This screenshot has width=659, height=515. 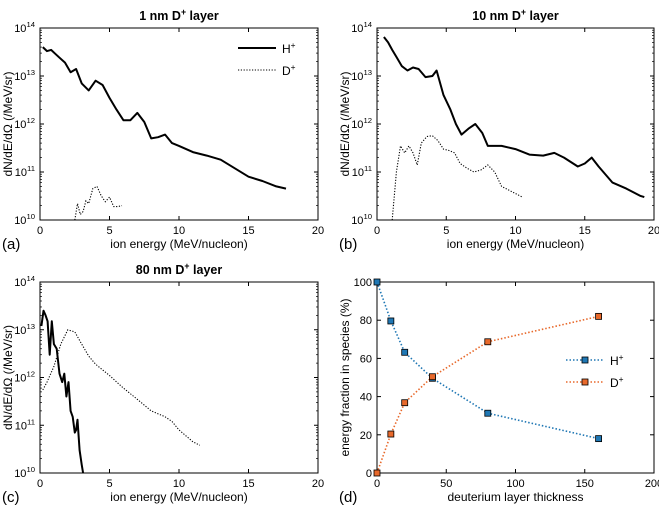 I want to click on y-tick-label: 100, so click(x=363, y=283).